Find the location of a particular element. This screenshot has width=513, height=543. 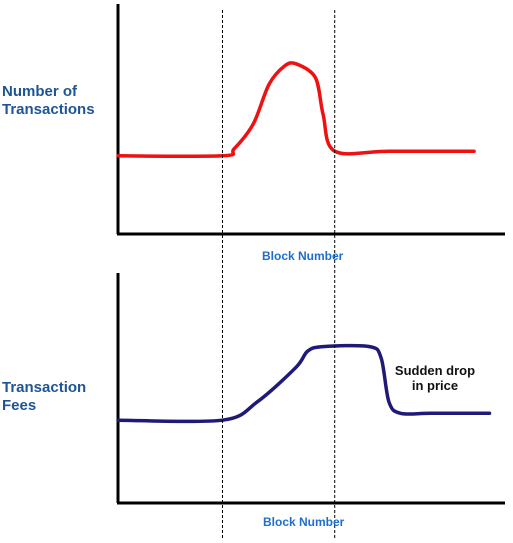

bottom-series-line is located at coordinates (304, 383).